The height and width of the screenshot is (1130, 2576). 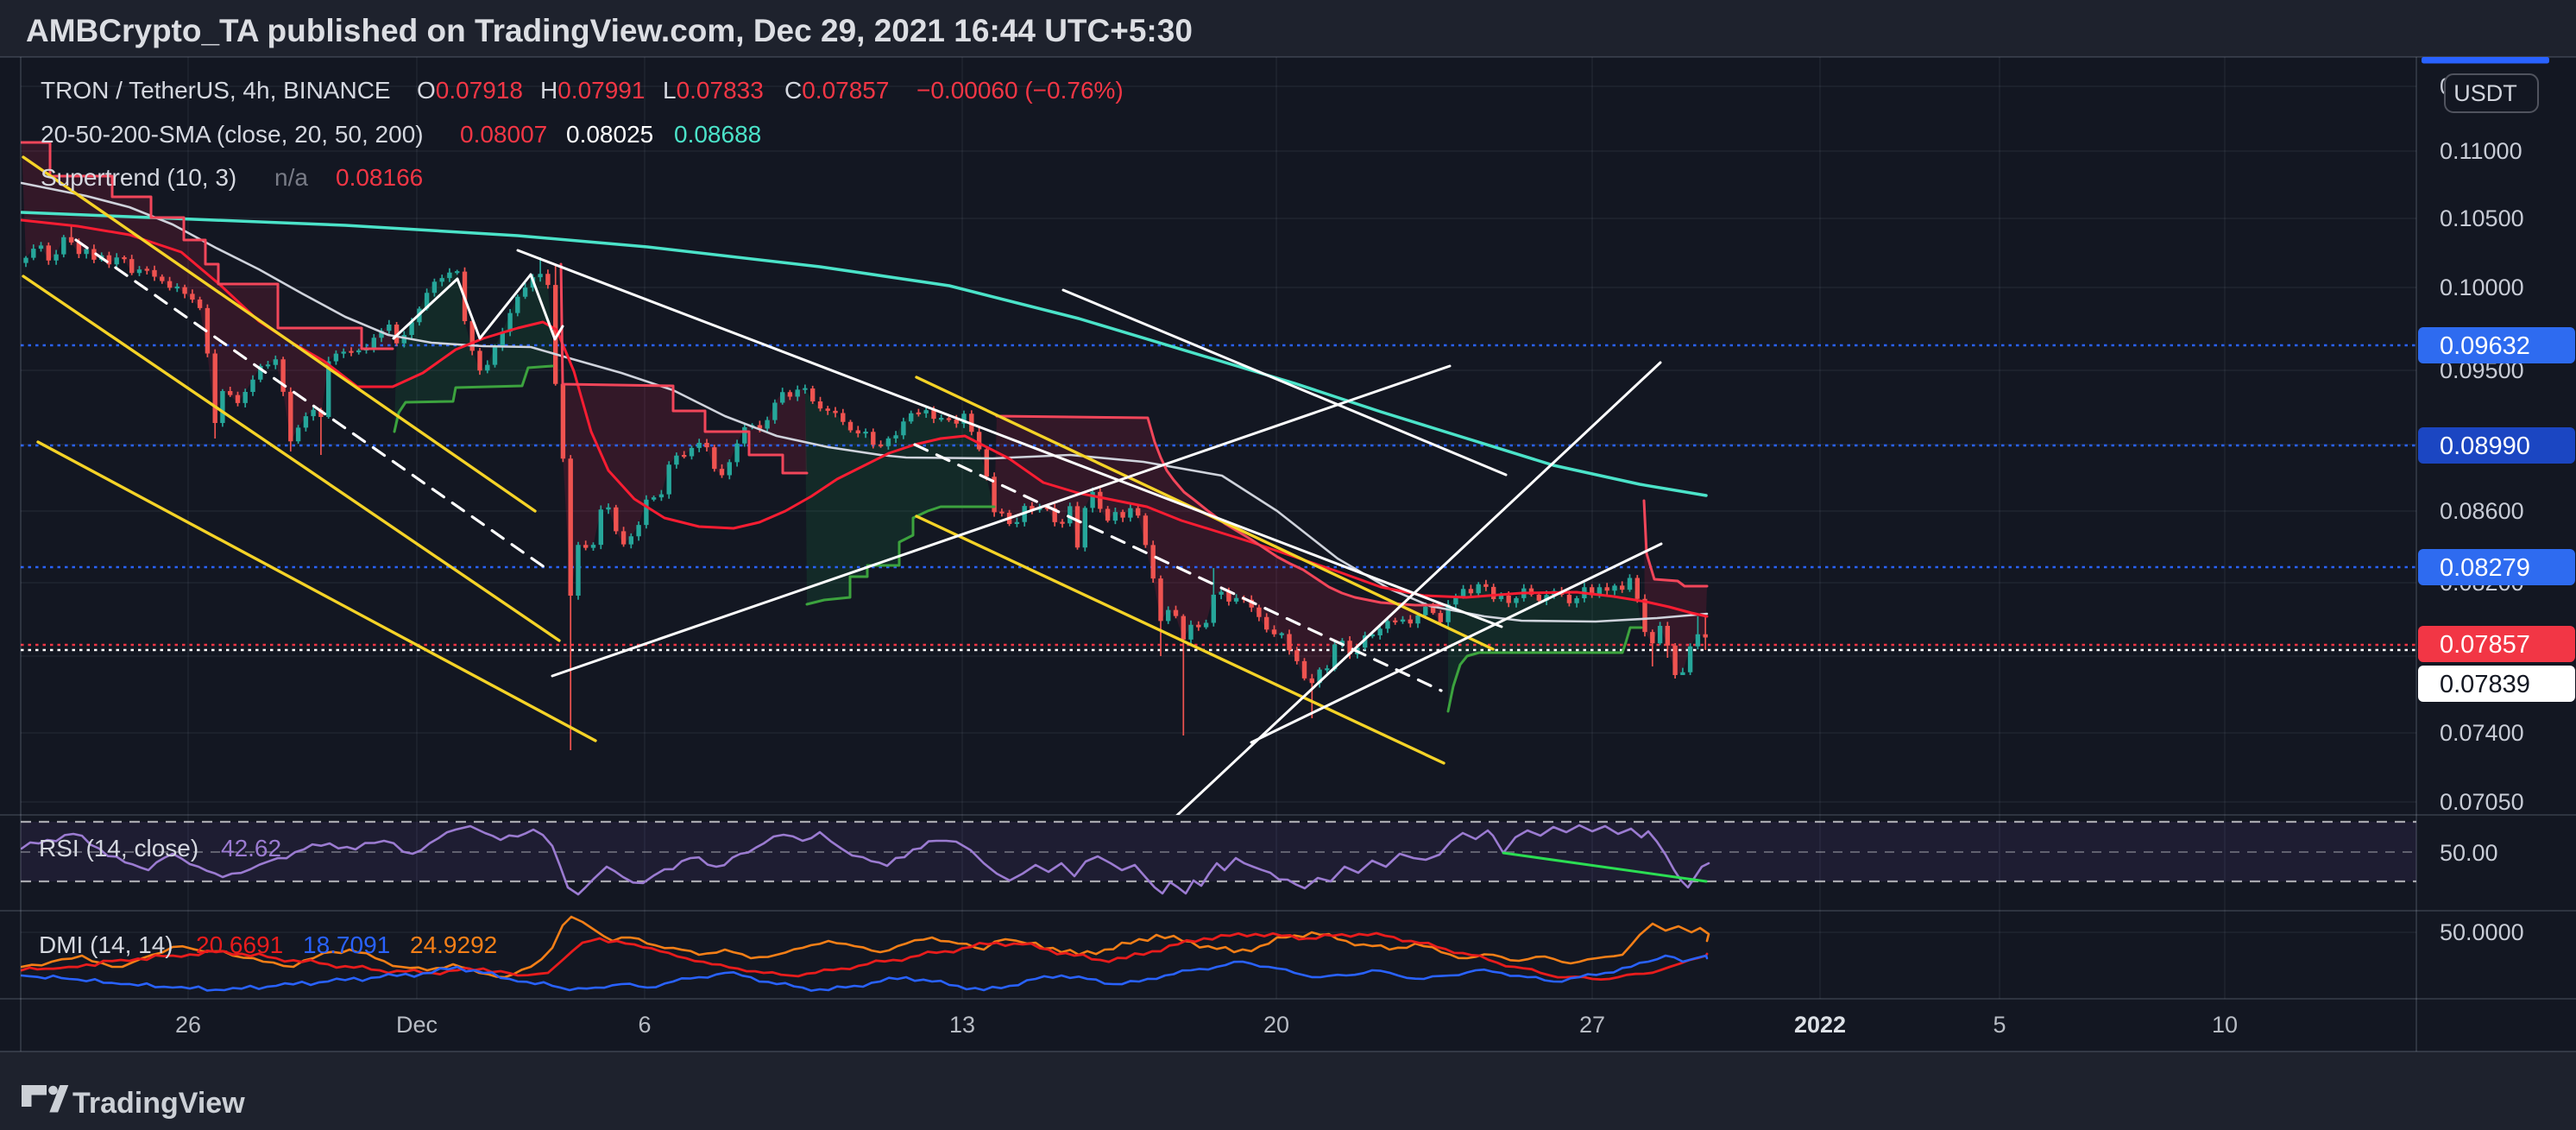 What do you see at coordinates (2481, 151) in the screenshot?
I see `svg-text: 0.11000` at bounding box center [2481, 151].